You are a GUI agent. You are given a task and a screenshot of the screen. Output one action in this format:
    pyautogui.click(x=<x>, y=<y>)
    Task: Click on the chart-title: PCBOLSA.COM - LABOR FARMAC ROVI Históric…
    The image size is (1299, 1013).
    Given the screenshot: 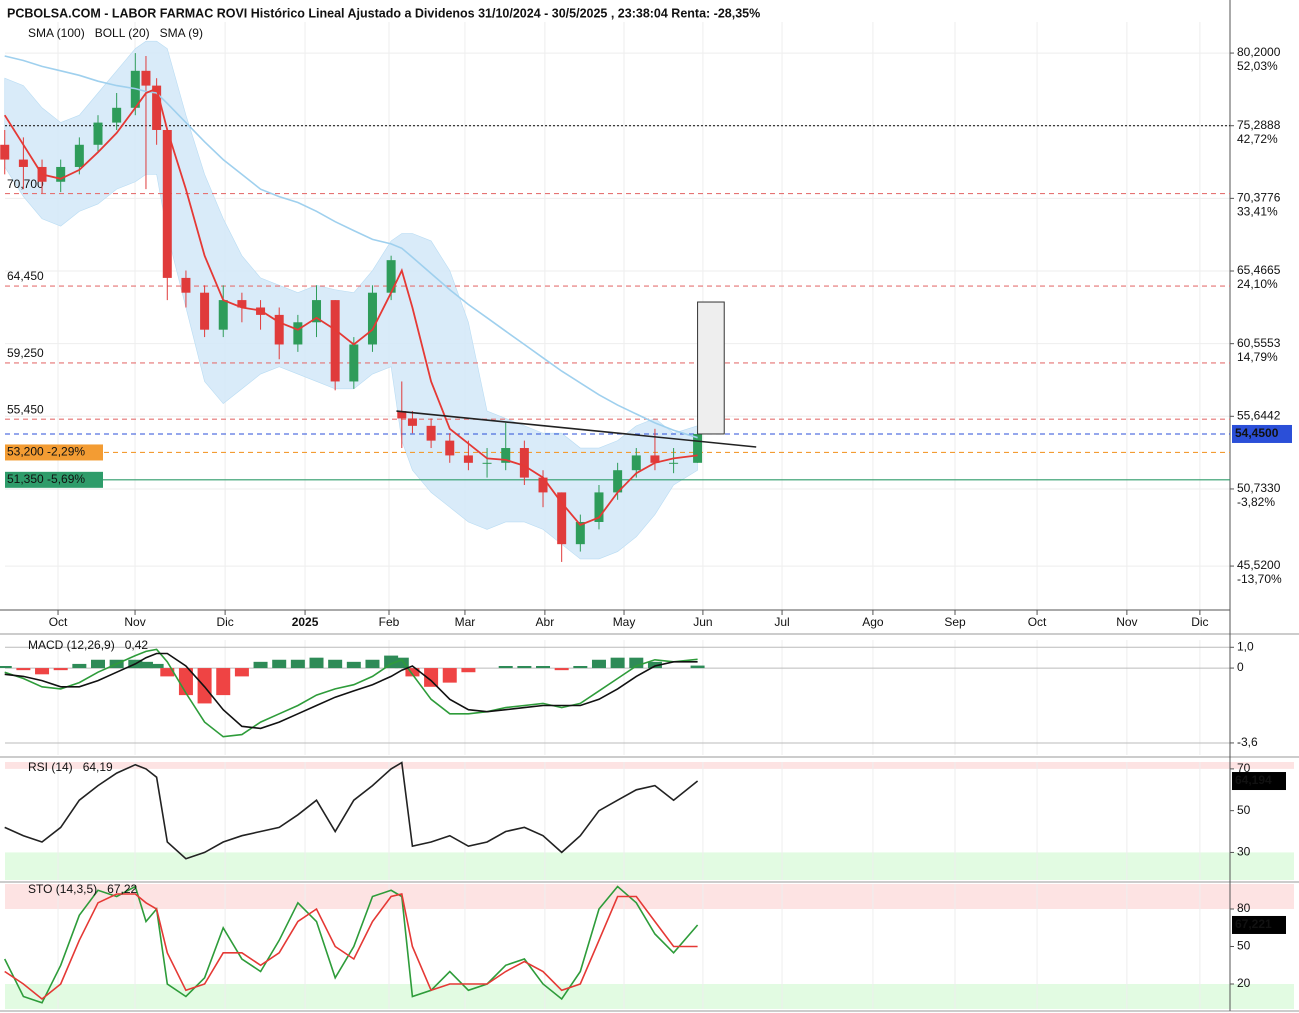 What is the action you would take?
    pyautogui.click(x=383, y=13)
    